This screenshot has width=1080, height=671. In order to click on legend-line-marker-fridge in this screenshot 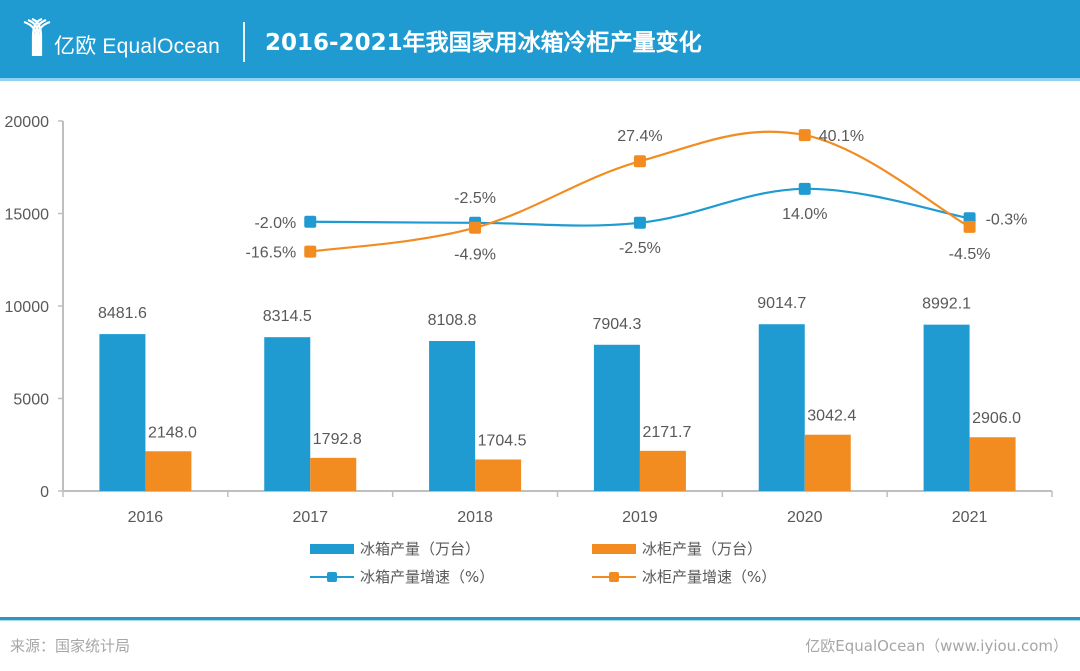, I will do `click(332, 577)`.